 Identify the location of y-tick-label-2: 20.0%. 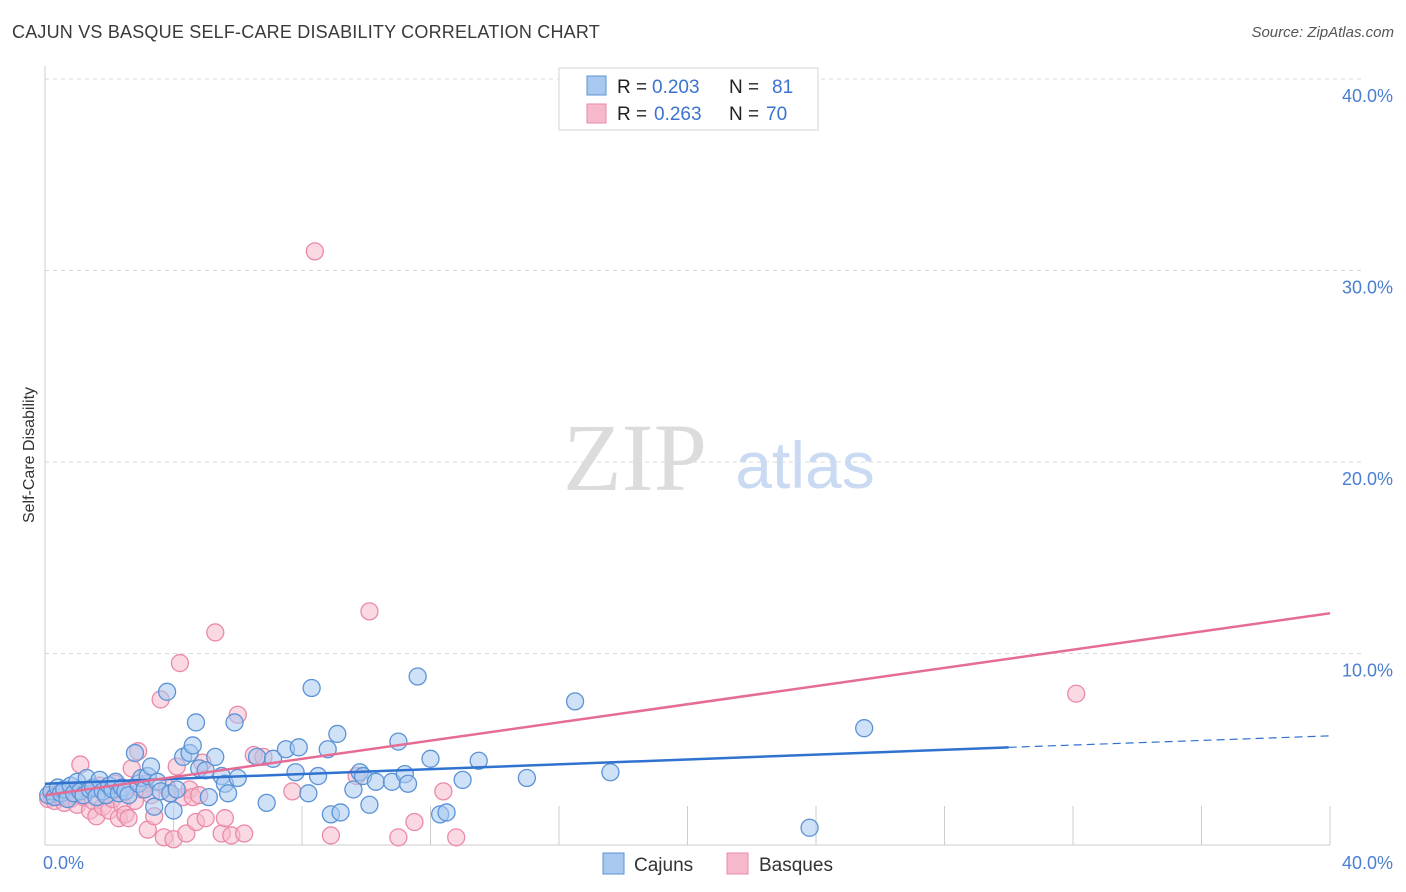
(1367, 479).